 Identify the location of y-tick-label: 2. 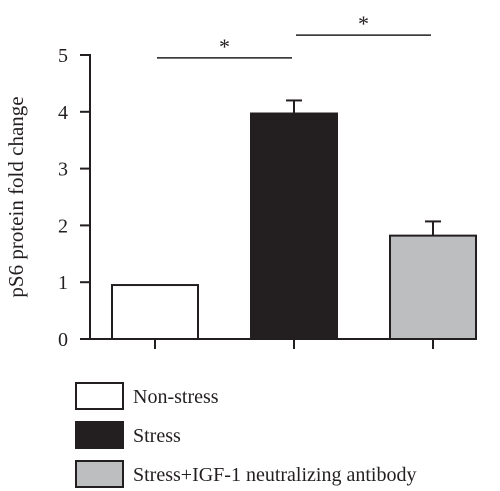
(63, 226).